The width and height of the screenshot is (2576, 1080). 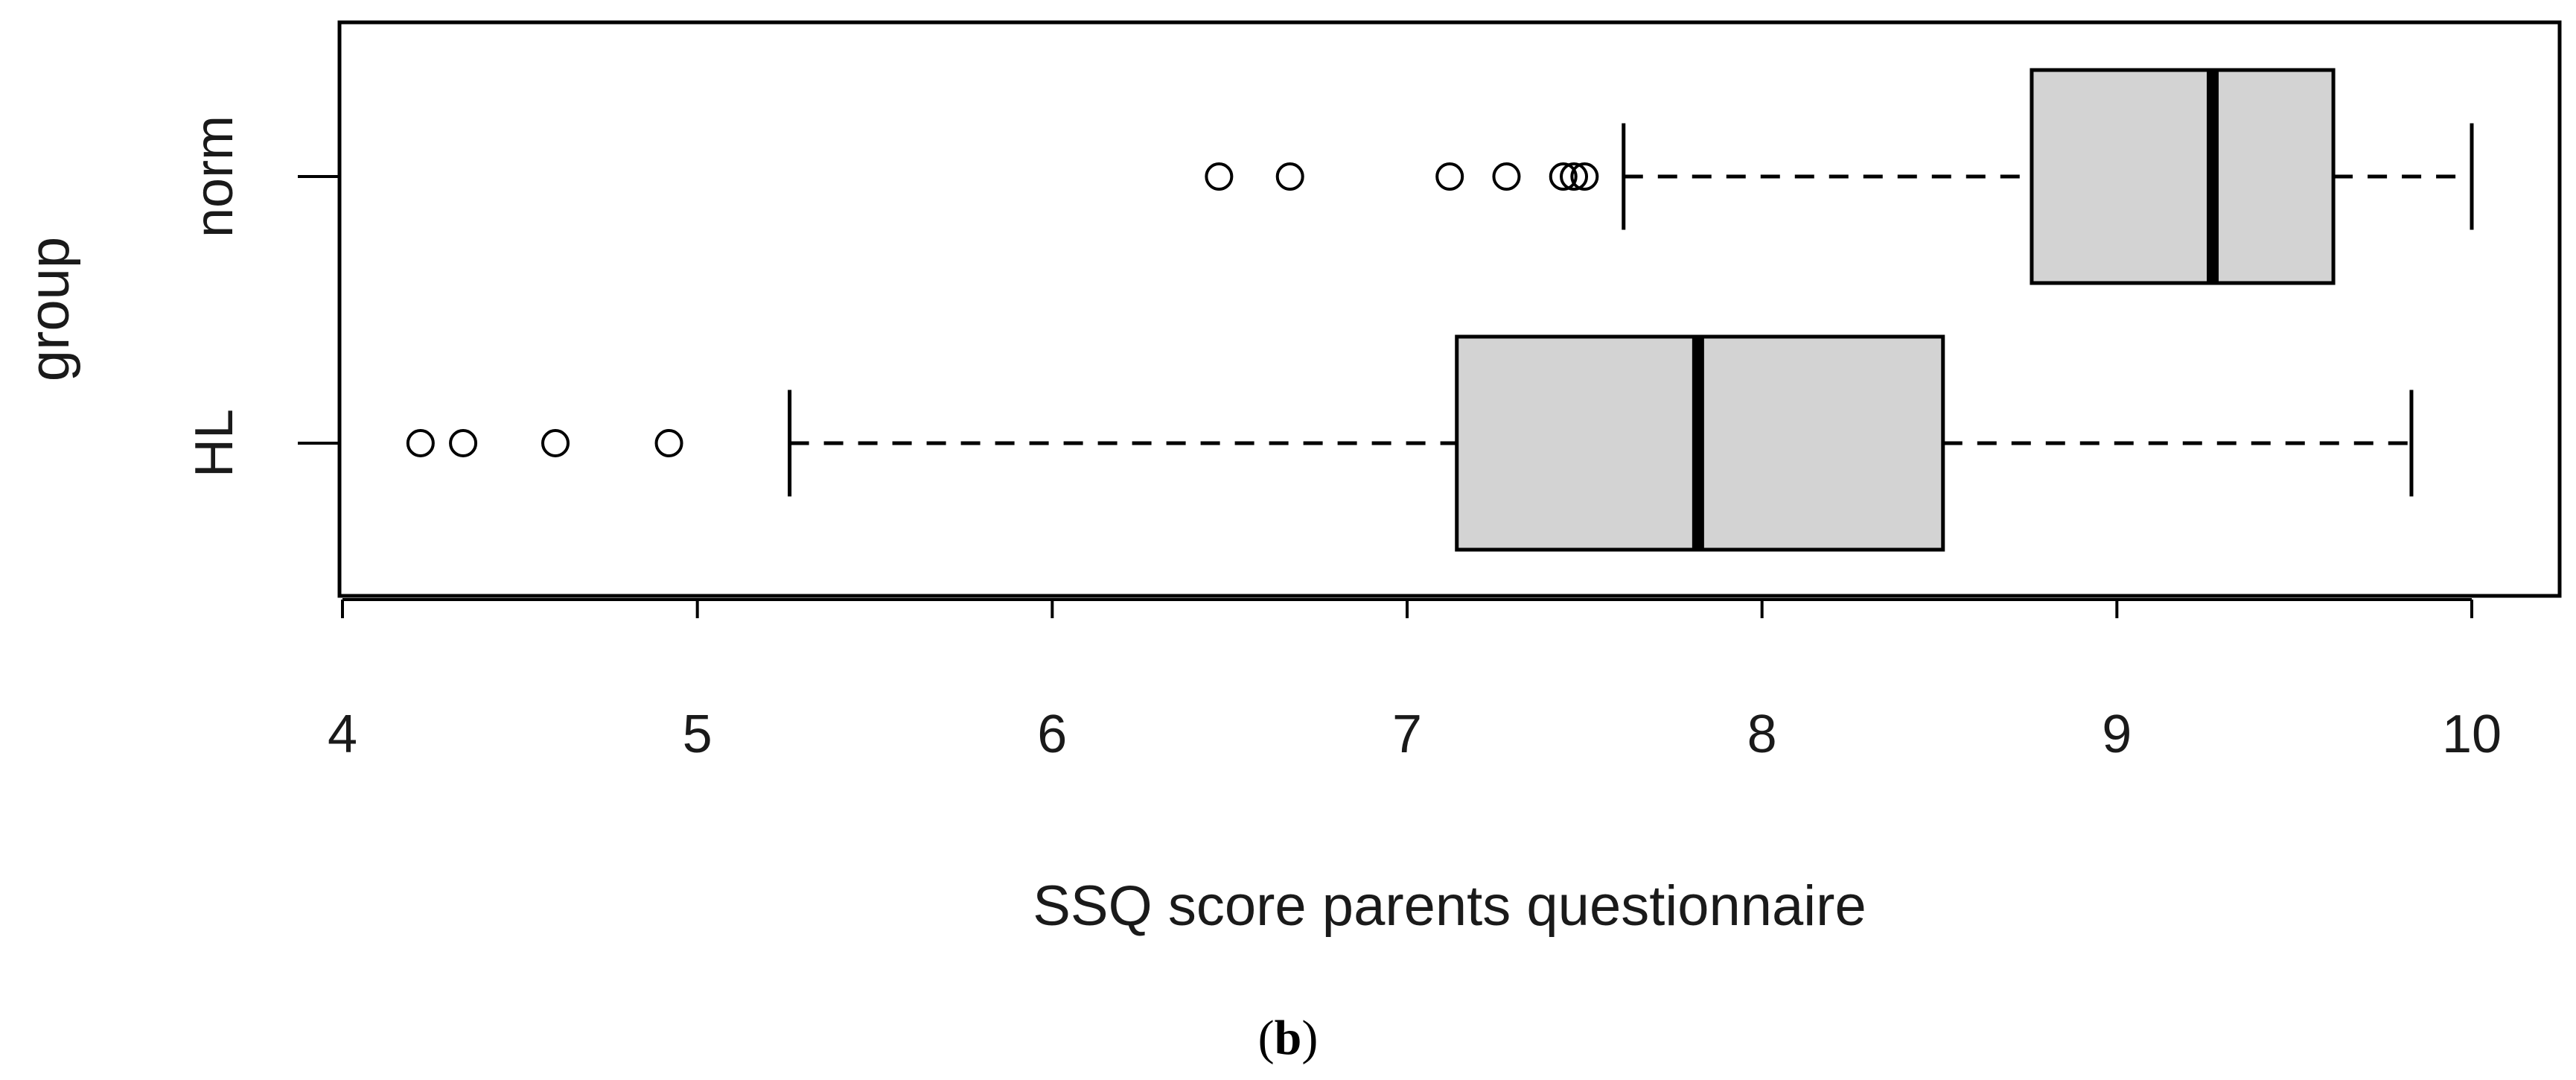 What do you see at coordinates (1762, 734) in the screenshot?
I see `x-tick-label: 8` at bounding box center [1762, 734].